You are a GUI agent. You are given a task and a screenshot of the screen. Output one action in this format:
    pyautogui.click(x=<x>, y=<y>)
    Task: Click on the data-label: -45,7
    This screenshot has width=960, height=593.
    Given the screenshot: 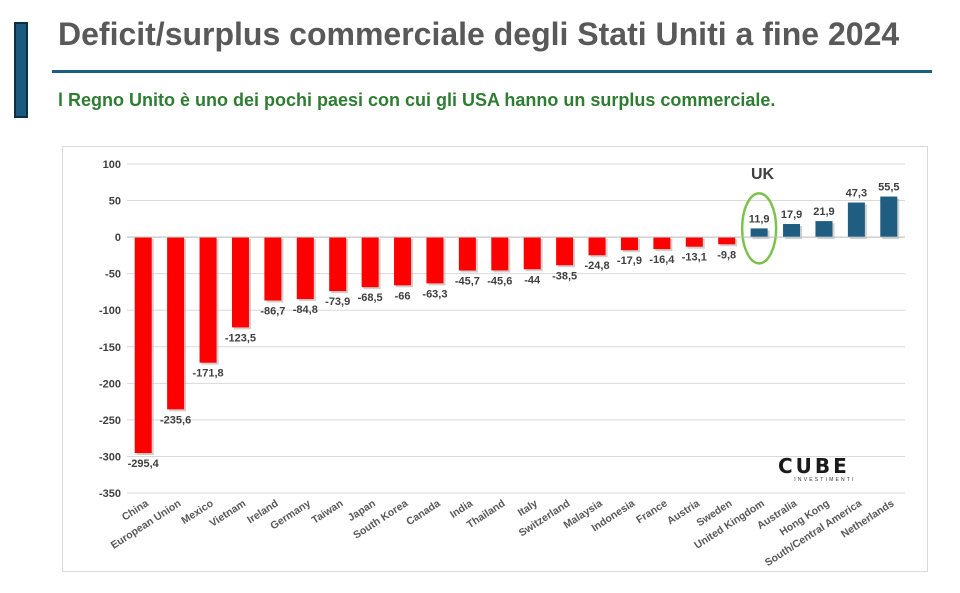 What is the action you would take?
    pyautogui.click(x=467, y=282)
    